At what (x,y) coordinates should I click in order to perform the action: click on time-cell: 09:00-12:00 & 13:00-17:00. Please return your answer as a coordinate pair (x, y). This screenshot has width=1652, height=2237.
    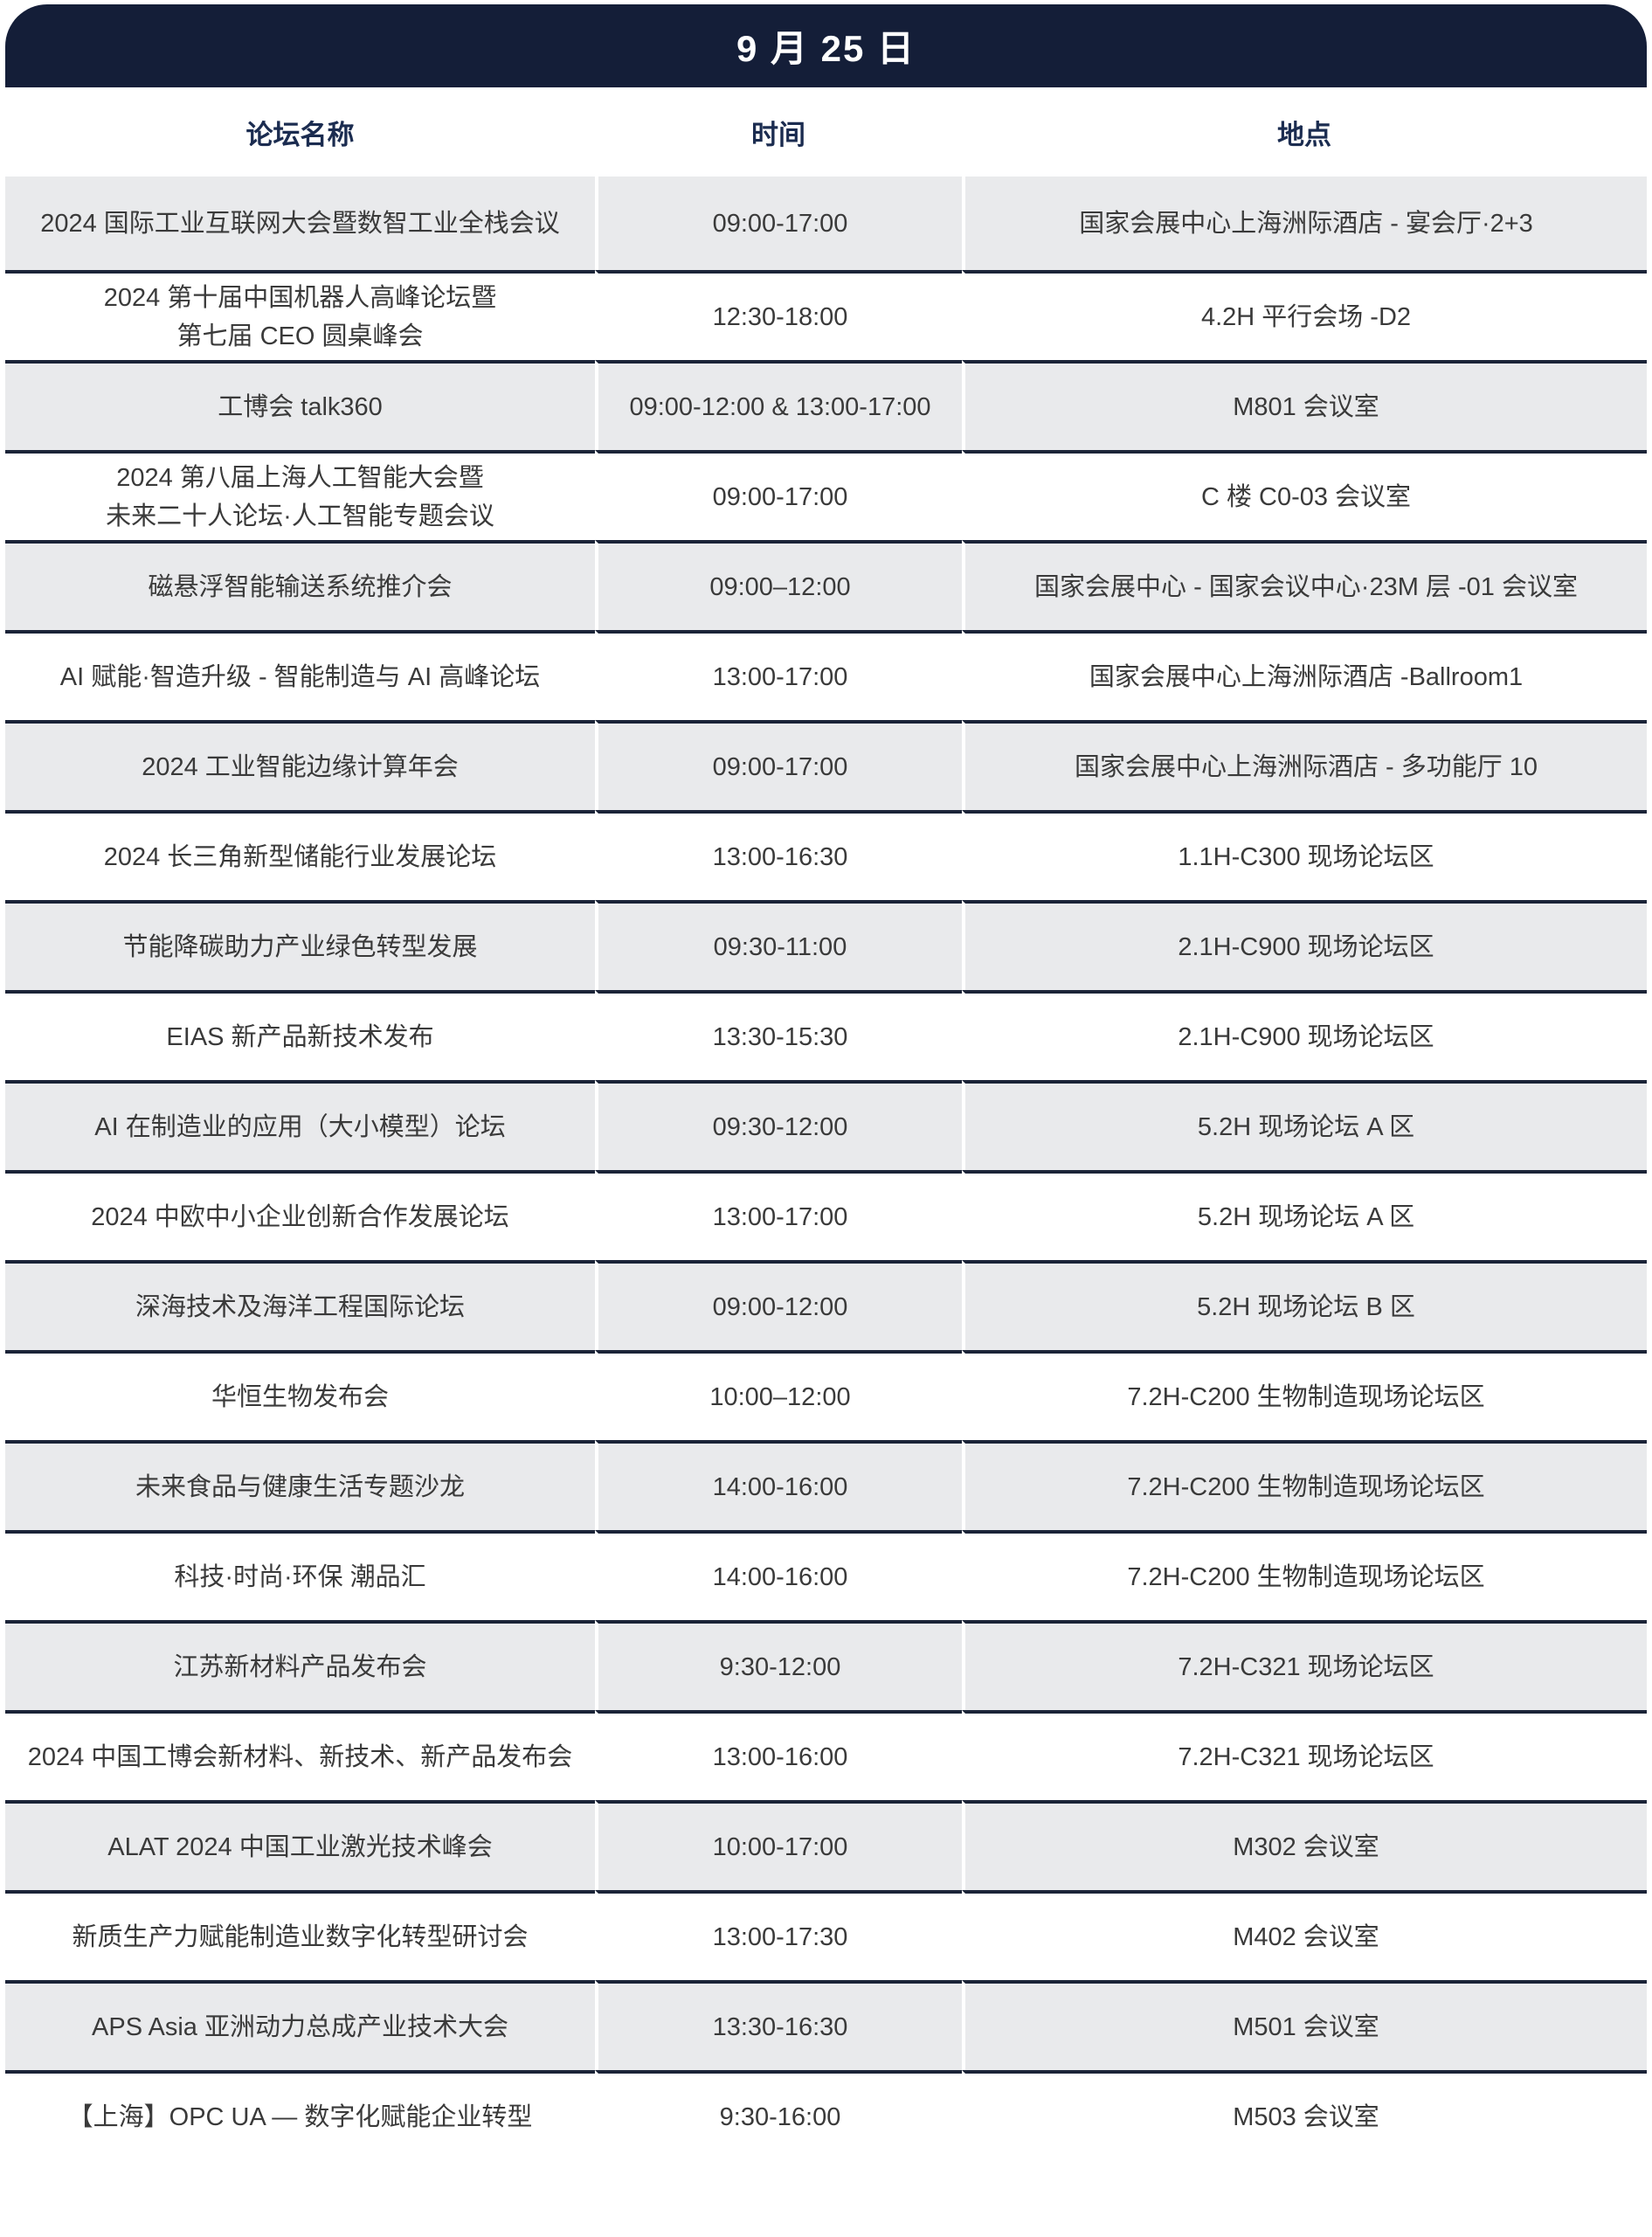
    Looking at the image, I should click on (778, 405).